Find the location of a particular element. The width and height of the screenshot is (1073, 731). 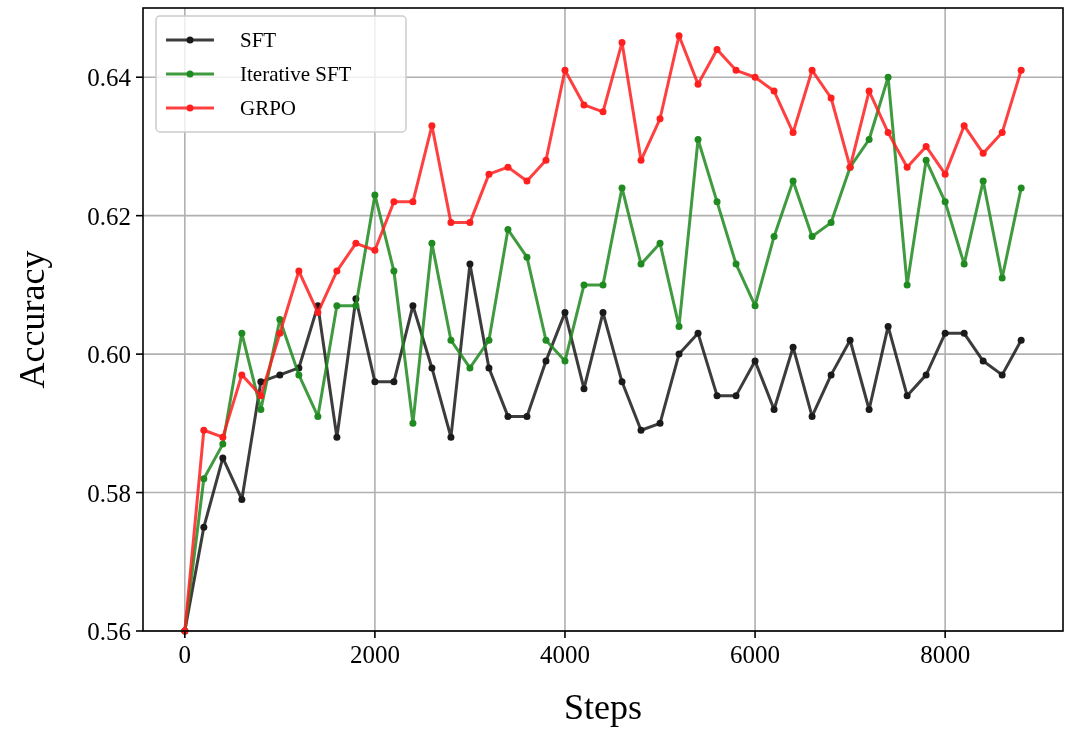

x-tick-label: 4000 is located at coordinates (564, 654).